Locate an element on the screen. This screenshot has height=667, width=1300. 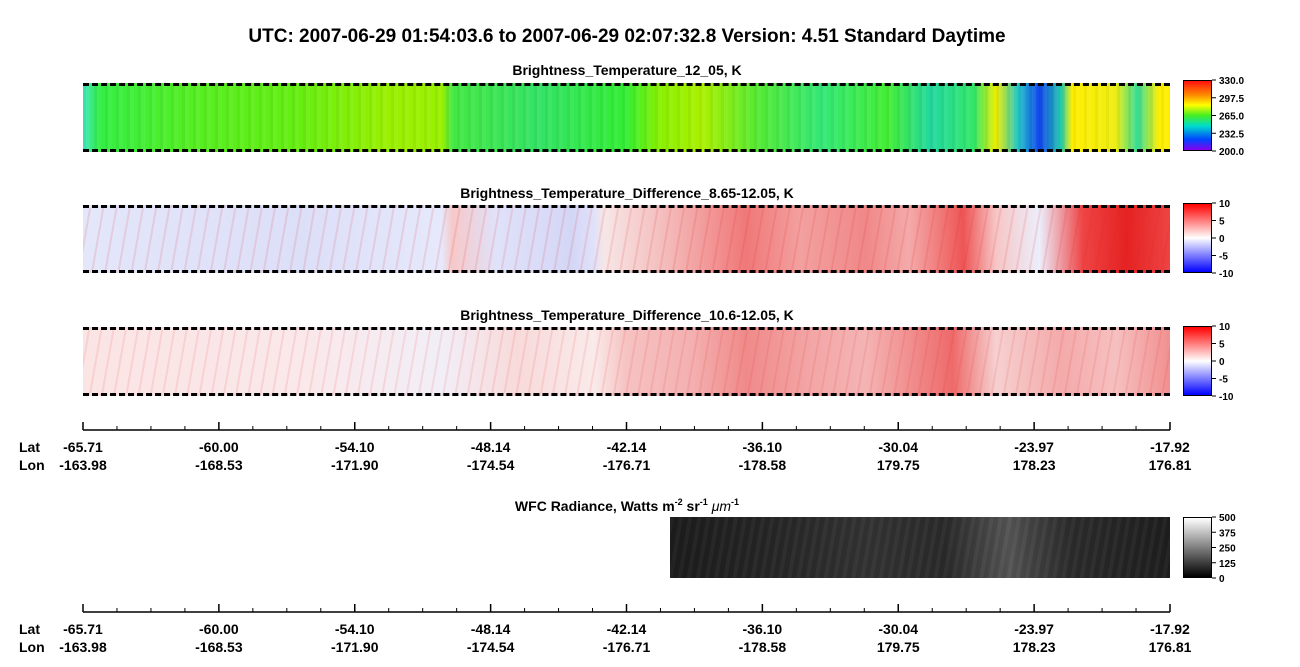
colorbar-label: 232.5 is located at coordinates (1231, 134).